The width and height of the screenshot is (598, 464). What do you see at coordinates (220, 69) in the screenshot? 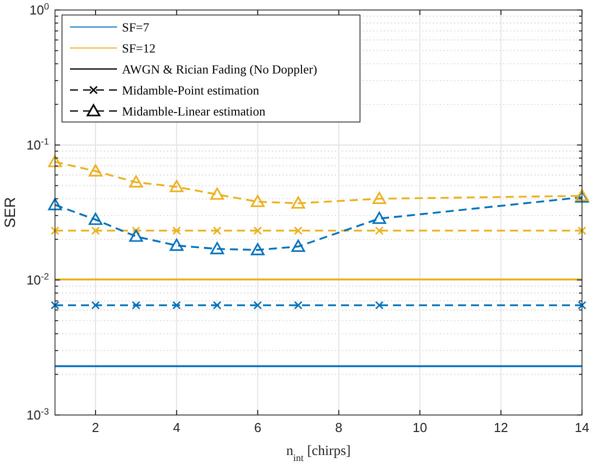
I see `legend-label: AWGN & Rician Fading (No Doppler)` at bounding box center [220, 69].